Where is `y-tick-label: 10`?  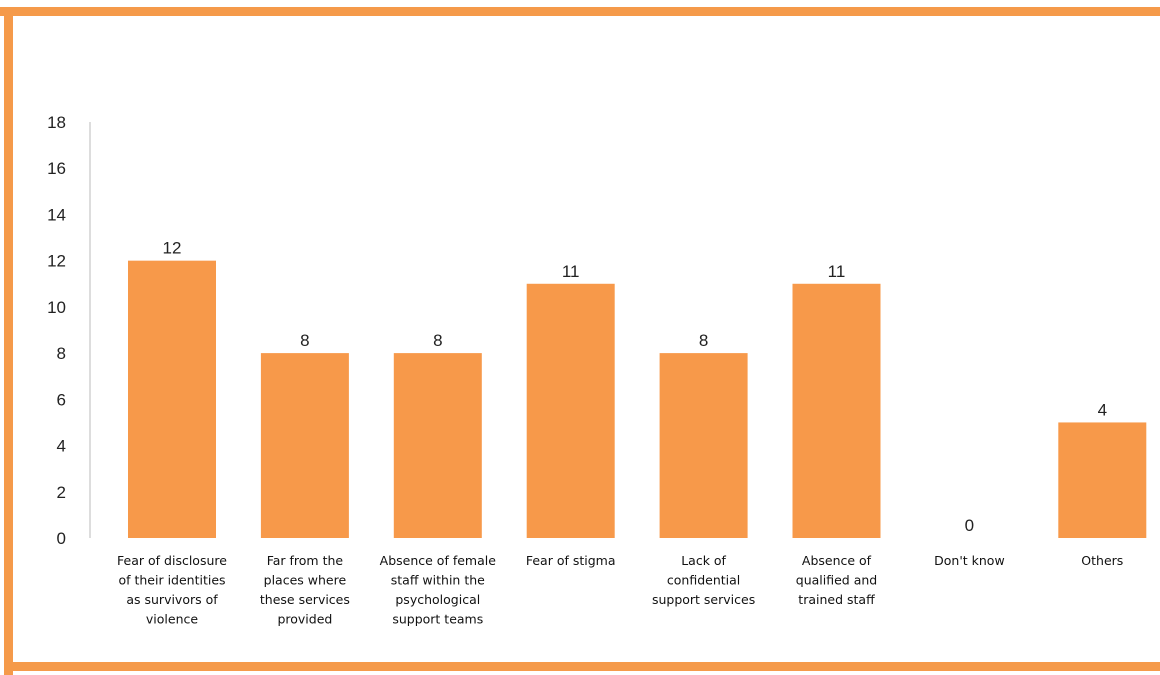
y-tick-label: 10 is located at coordinates (56, 307).